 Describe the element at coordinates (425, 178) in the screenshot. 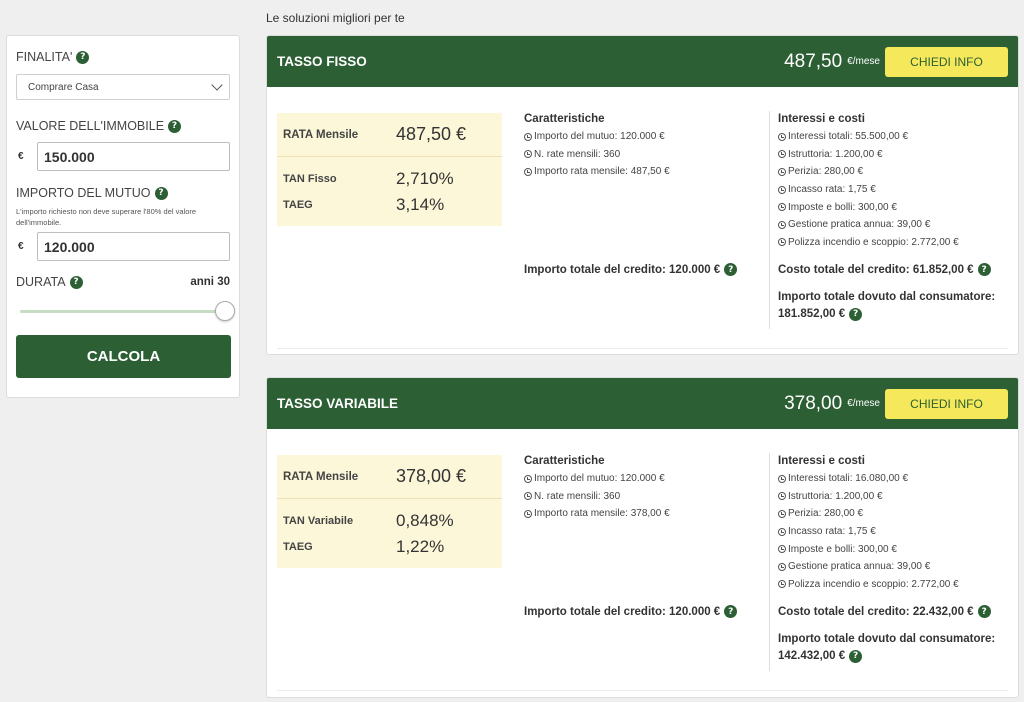

I see `tan-value: 2,710%` at that location.